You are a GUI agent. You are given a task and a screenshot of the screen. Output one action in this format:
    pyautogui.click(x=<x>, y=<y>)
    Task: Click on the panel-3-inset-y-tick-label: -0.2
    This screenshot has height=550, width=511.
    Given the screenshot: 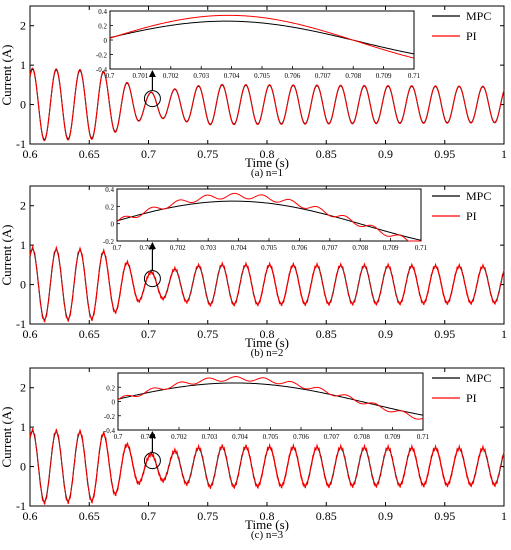 What is the action you would take?
    pyautogui.click(x=110, y=417)
    